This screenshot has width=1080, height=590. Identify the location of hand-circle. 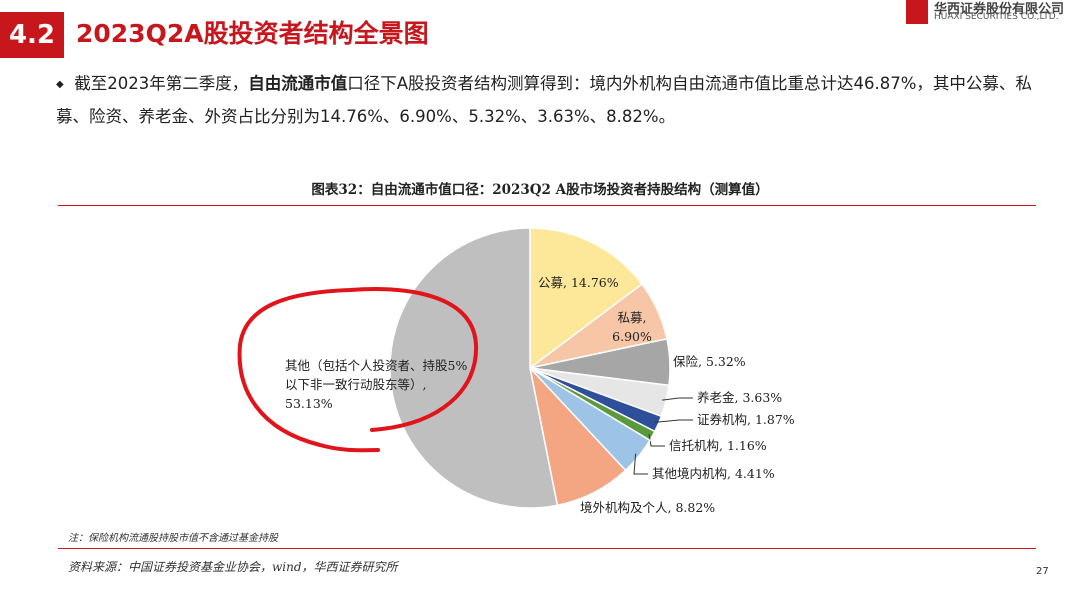
(358, 370).